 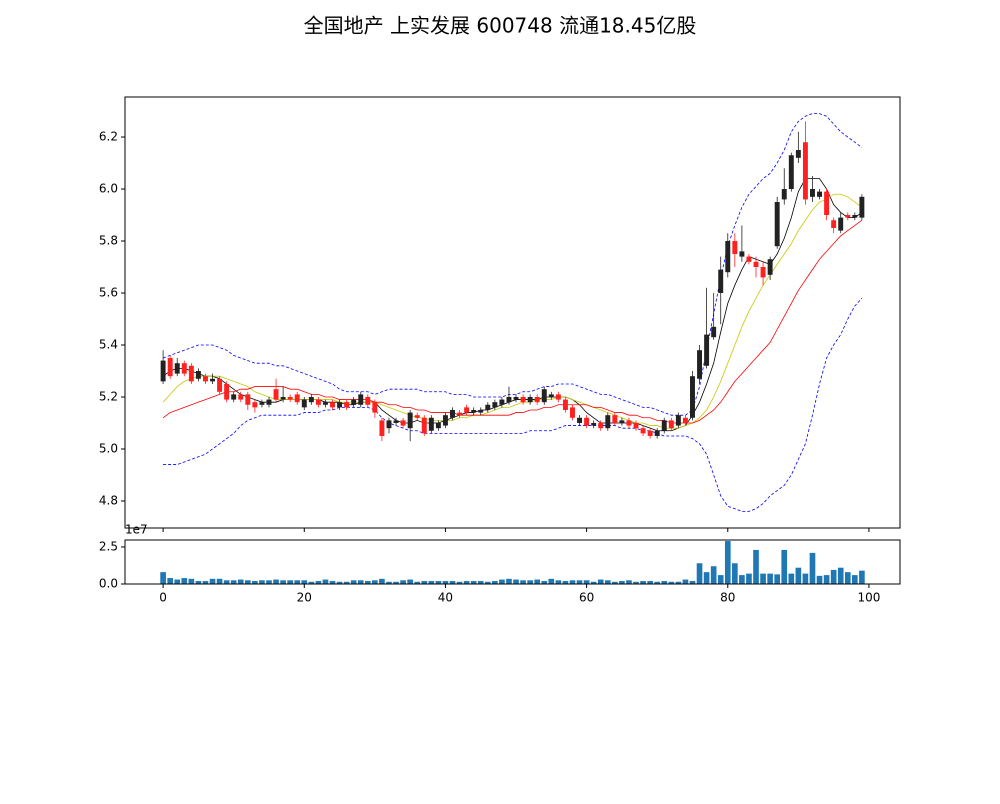 I want to click on x-tick-label: 20, so click(x=304, y=598).